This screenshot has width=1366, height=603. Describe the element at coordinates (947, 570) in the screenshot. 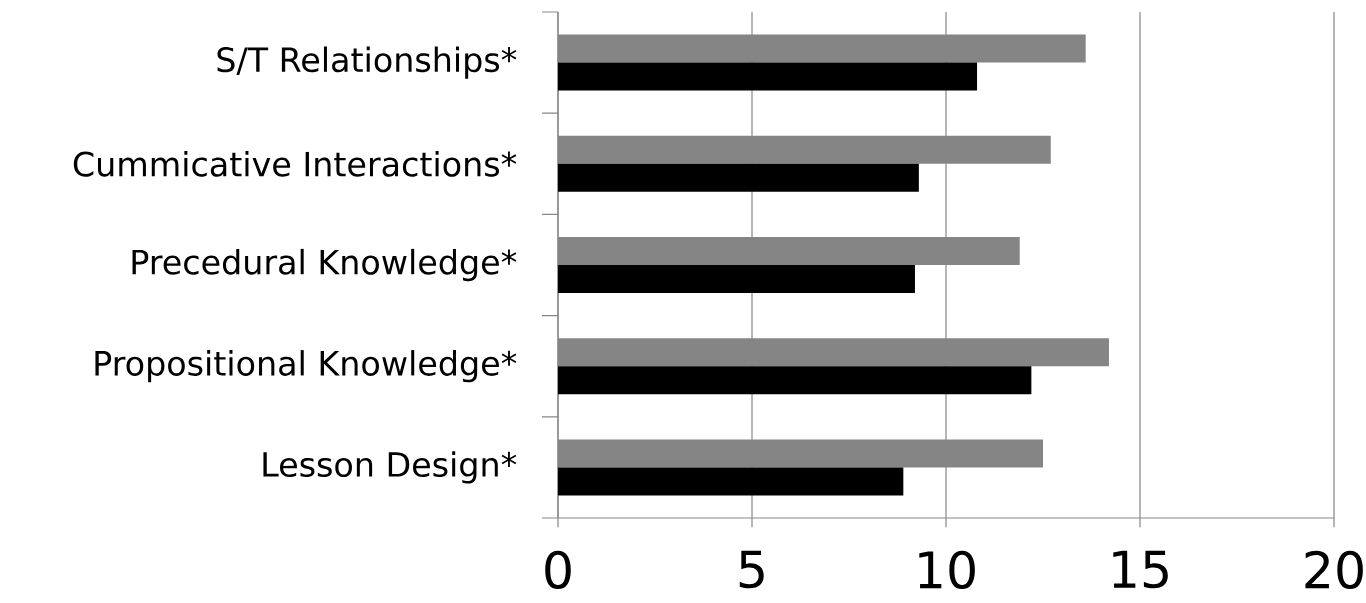

I see `x-tick-label: 10` at that location.